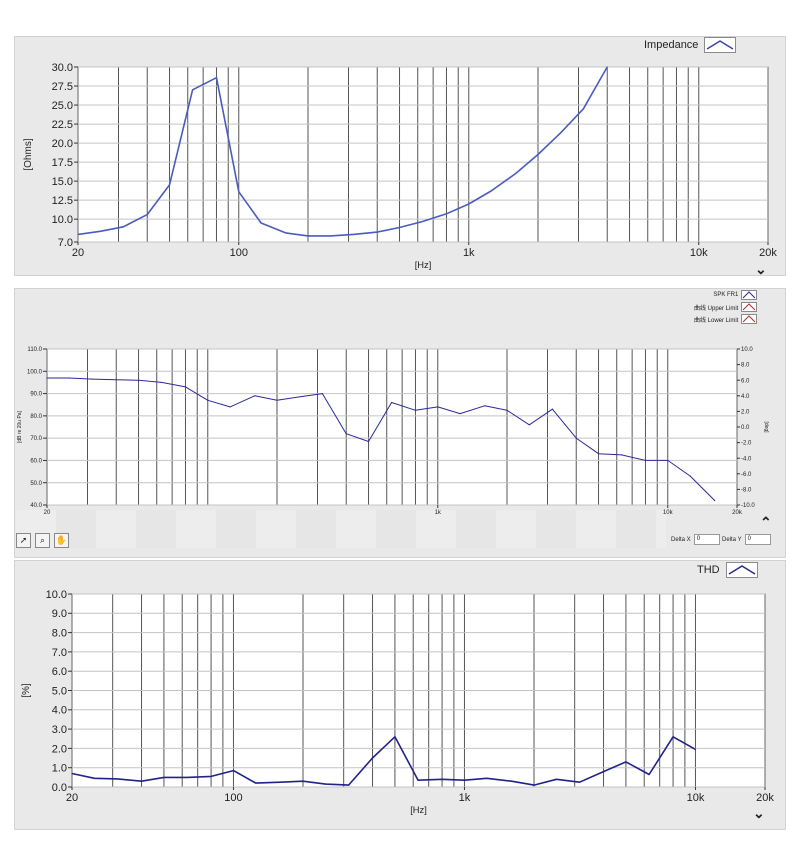  Describe the element at coordinates (20, 426) in the screenshot. I see `y-axis-label: [dB re 20u Pa]` at that location.